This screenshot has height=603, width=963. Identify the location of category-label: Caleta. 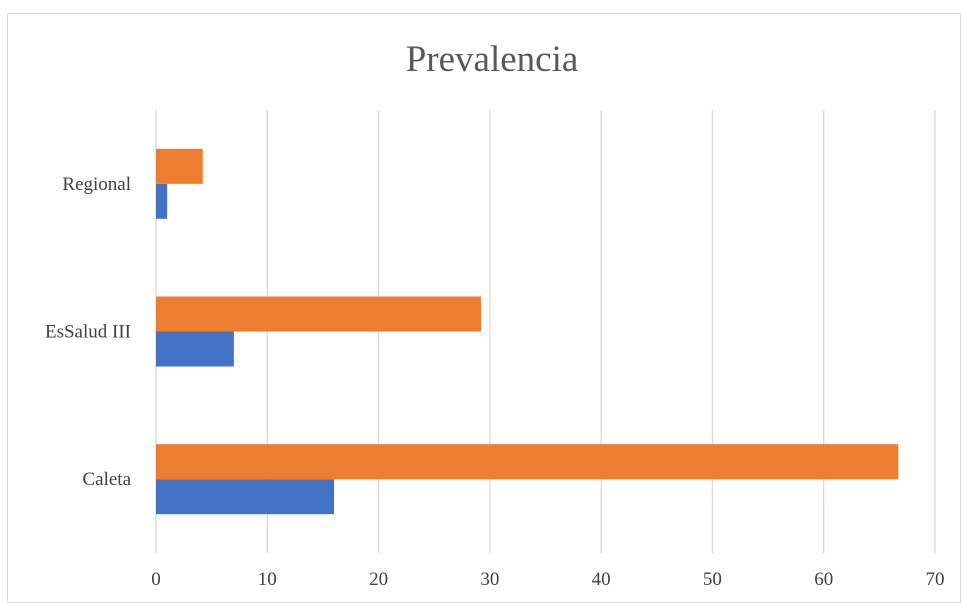
(106, 479).